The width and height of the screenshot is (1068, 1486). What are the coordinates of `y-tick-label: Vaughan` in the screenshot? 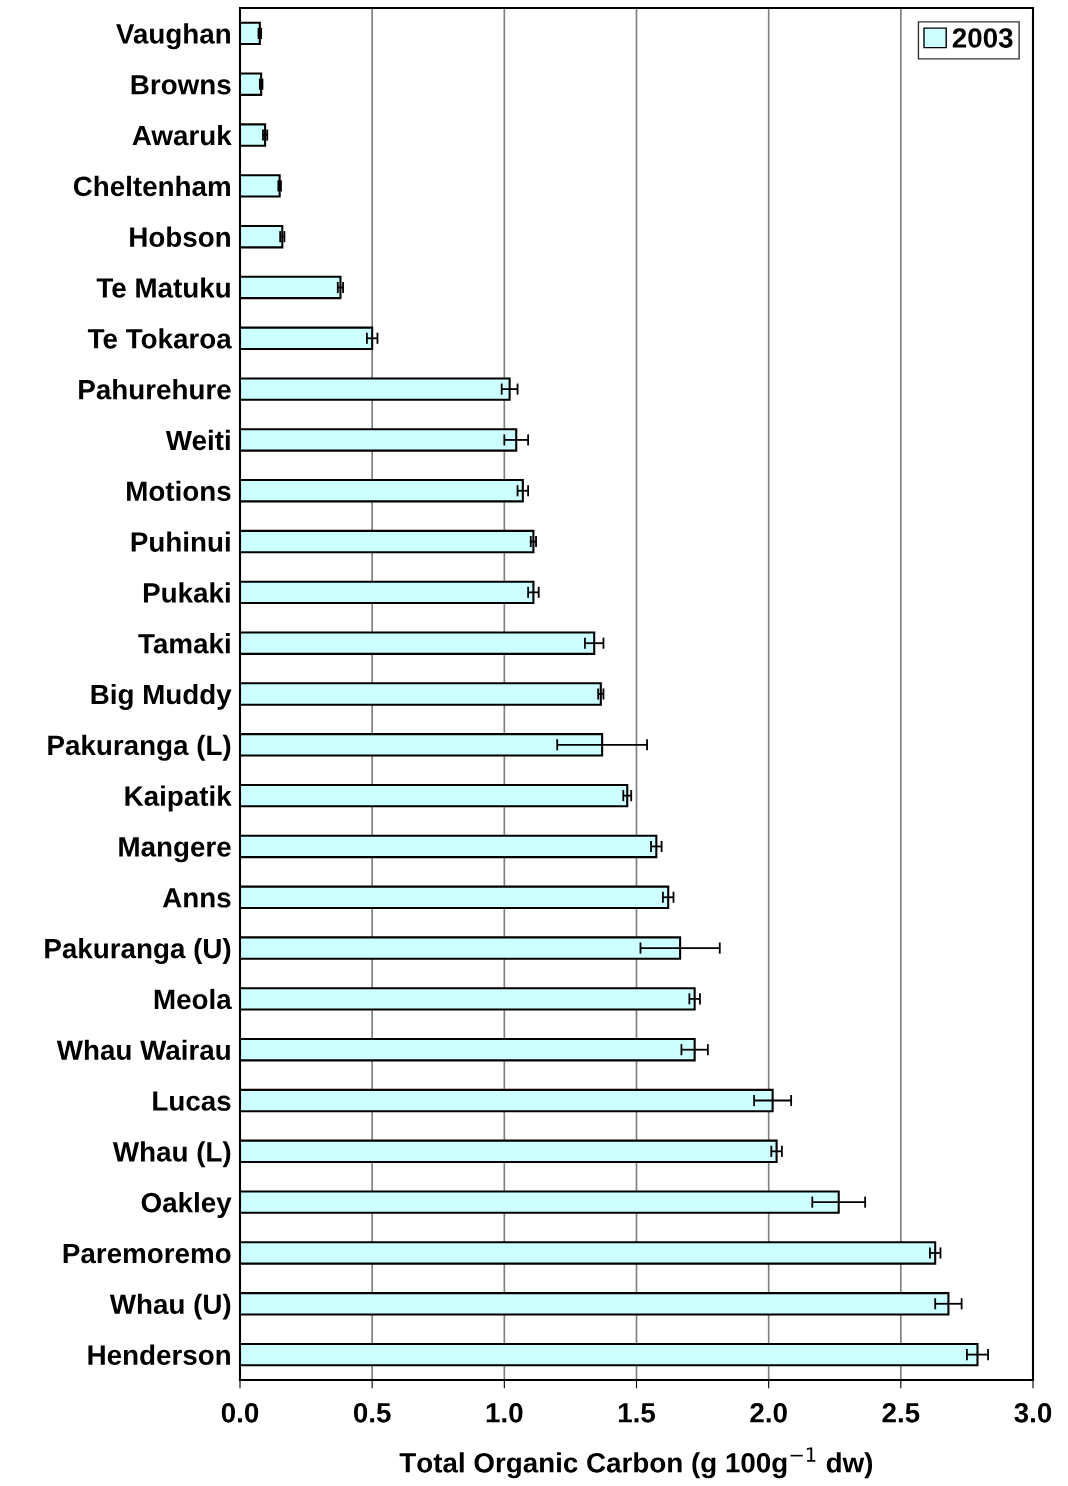 It's located at (173, 36).